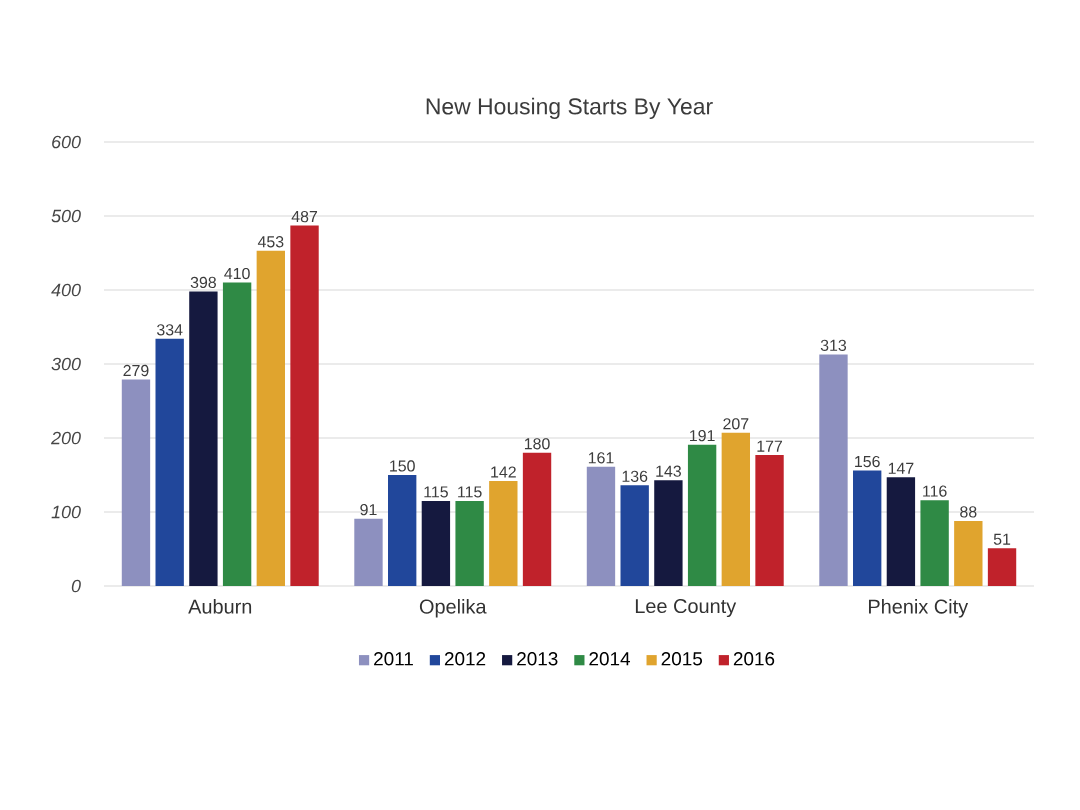 This screenshot has height=810, width=1080. What do you see at coordinates (66, 290) in the screenshot?
I see `y-tick-label: 400` at bounding box center [66, 290].